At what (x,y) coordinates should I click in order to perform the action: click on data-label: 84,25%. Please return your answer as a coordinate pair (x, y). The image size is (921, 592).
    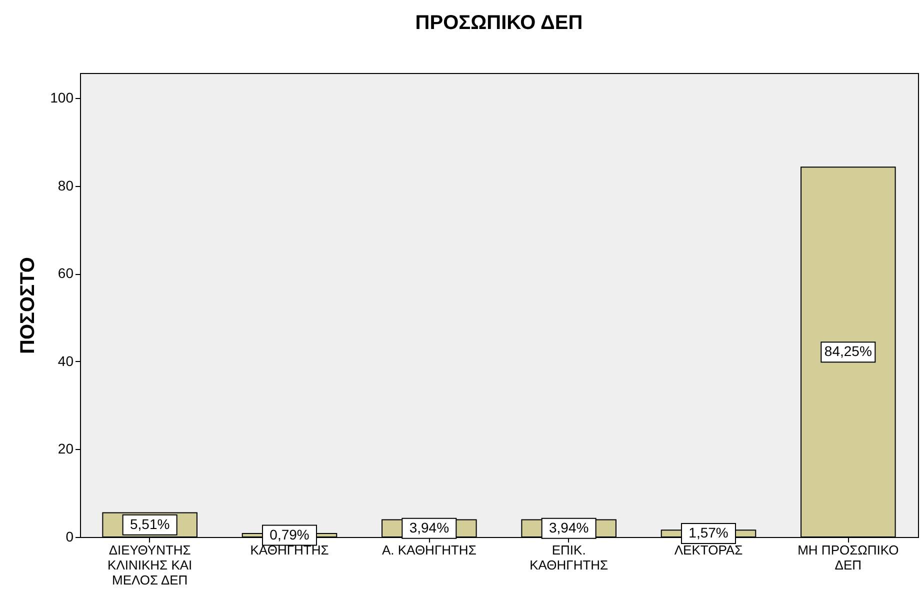
    Looking at the image, I should click on (848, 351).